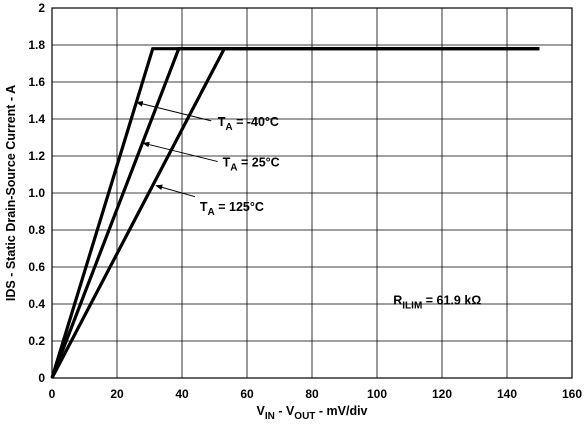 Image resolution: width=588 pixels, height=428 pixels. Describe the element at coordinates (572, 394) in the screenshot. I see `x-tick-label: 160` at that location.